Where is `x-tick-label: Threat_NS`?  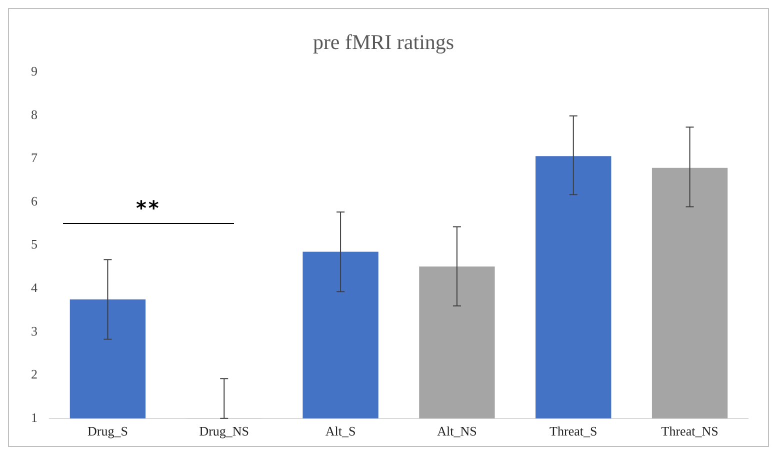 x-tick-label: Threat_NS is located at coordinates (689, 431).